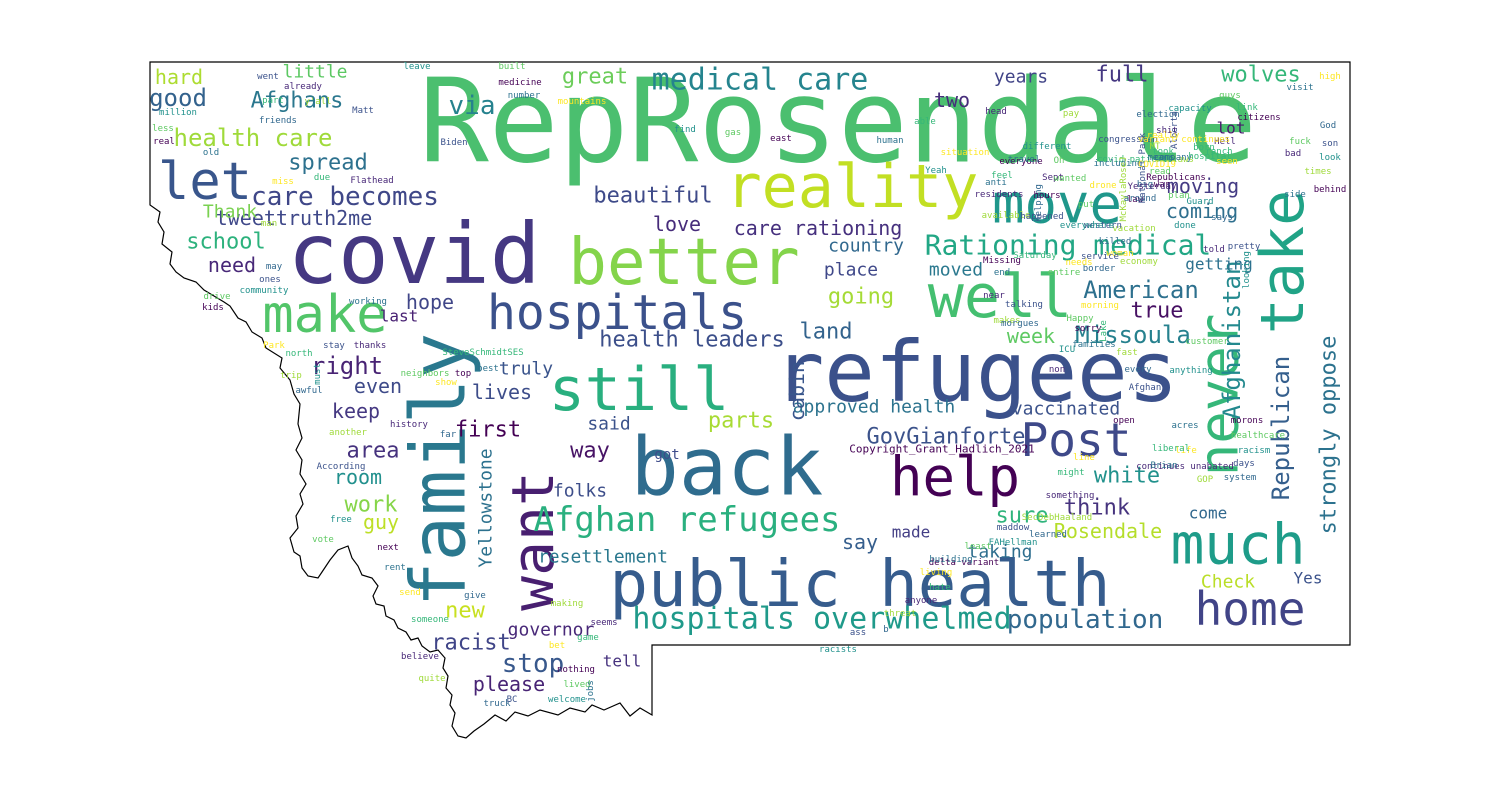 The height and width of the screenshot is (800, 1500). I want to click on cloud-word: come, so click(1208, 513).